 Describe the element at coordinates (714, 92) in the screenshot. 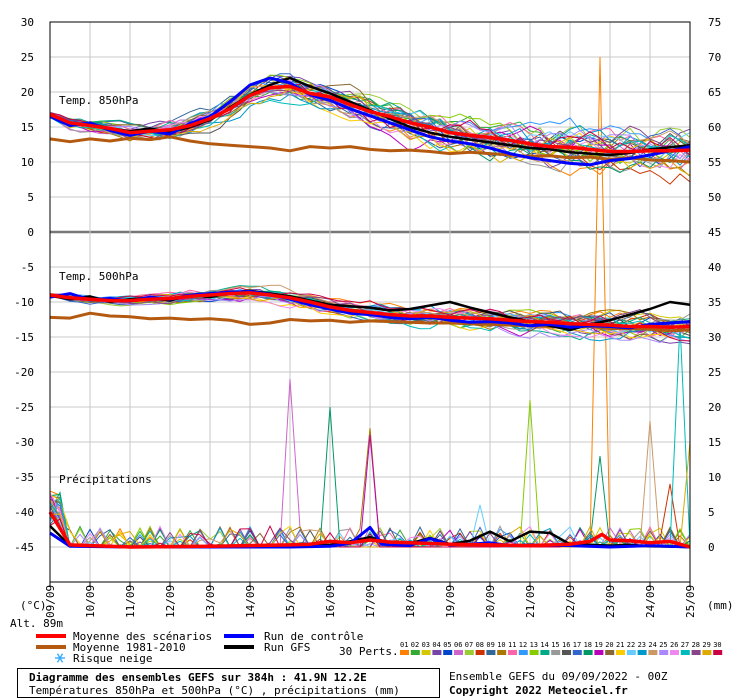

I see `y-tick-right: 65` at that location.